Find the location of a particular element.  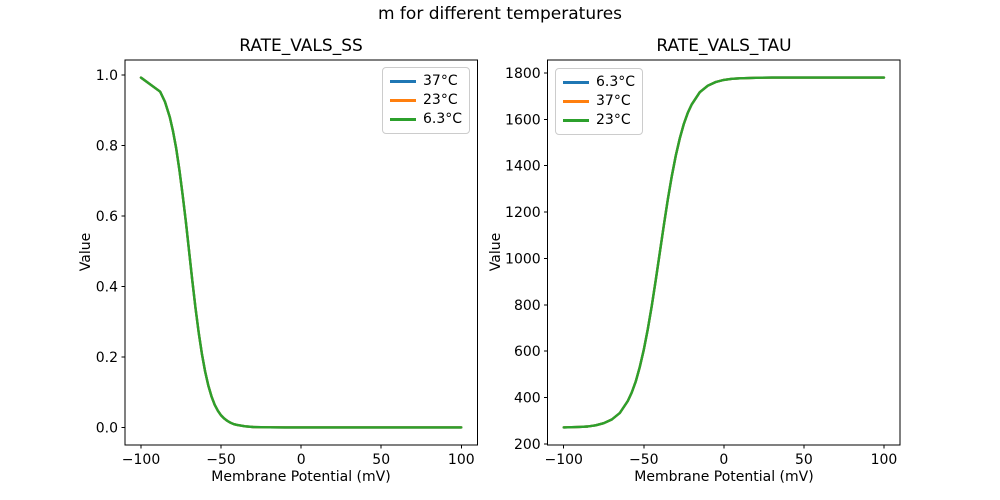

subplot-title-rate-vals-ss: RATE_VALS_SS is located at coordinates (301, 46).